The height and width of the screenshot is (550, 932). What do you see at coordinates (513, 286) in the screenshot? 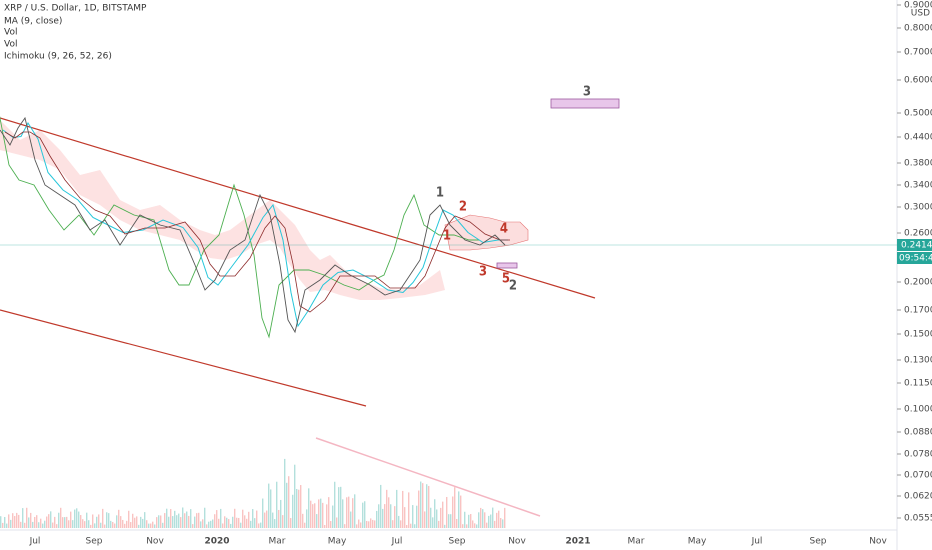
I see `wave-label: 2` at bounding box center [513, 286].